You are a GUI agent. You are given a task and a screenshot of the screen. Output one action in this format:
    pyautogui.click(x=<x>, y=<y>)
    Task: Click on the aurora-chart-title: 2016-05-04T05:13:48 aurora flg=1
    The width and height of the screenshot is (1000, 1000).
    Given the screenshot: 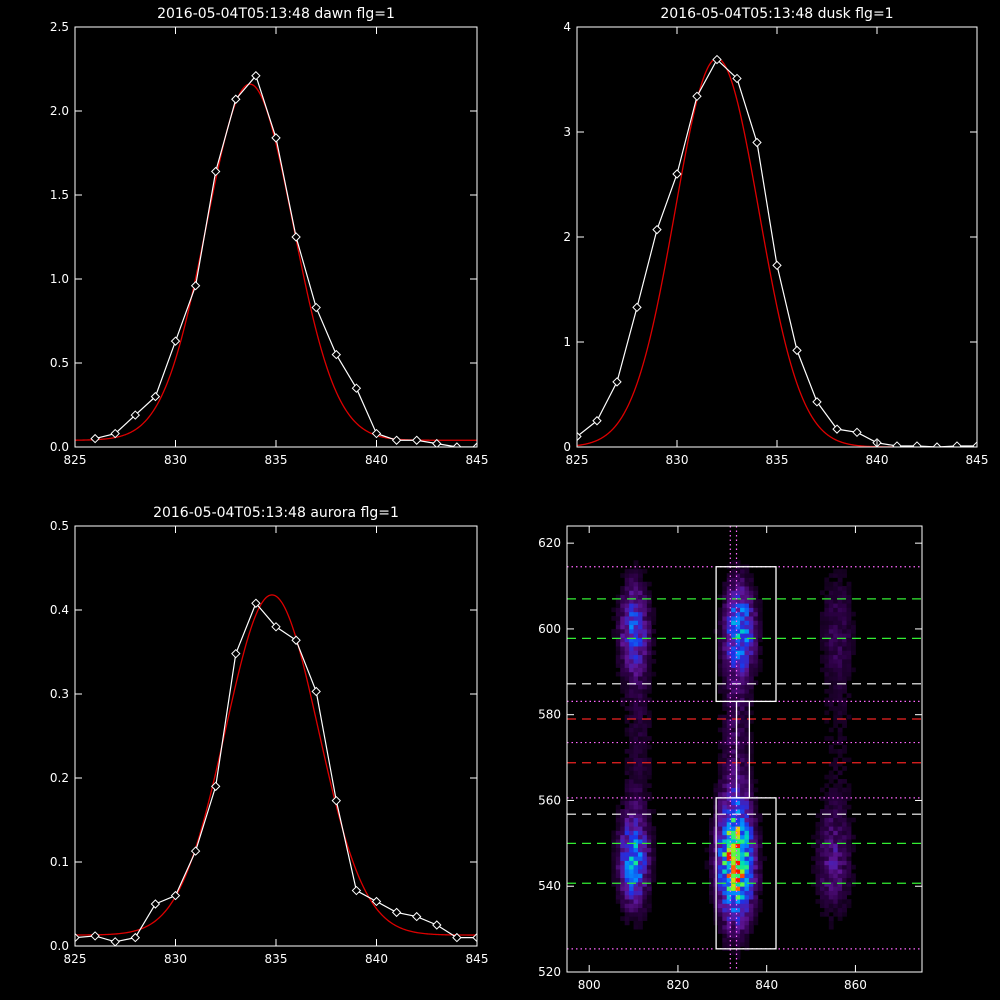 What is the action you would take?
    pyautogui.click(x=276, y=513)
    